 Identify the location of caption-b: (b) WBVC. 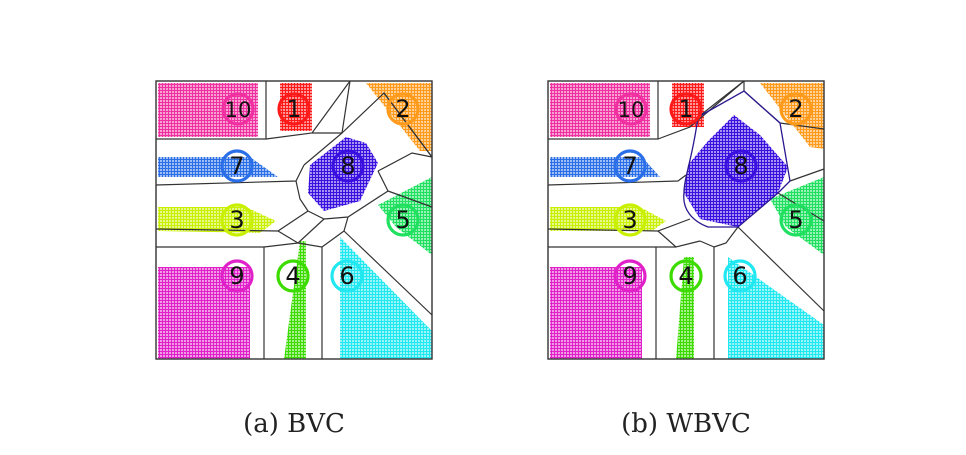
(686, 424).